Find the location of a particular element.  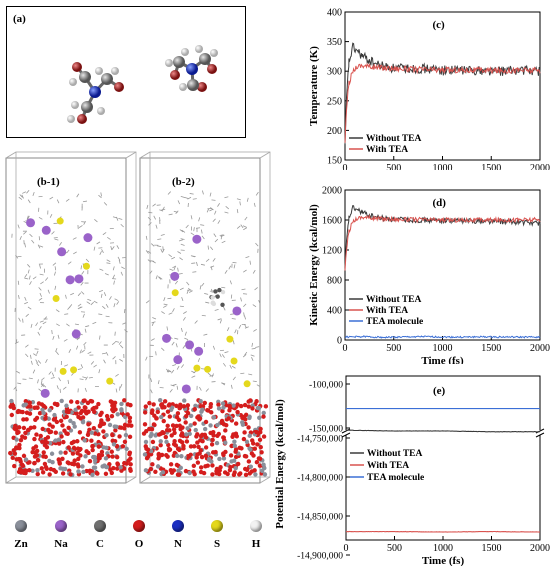

atom-legend-item-s: S is located at coordinates (217, 535).